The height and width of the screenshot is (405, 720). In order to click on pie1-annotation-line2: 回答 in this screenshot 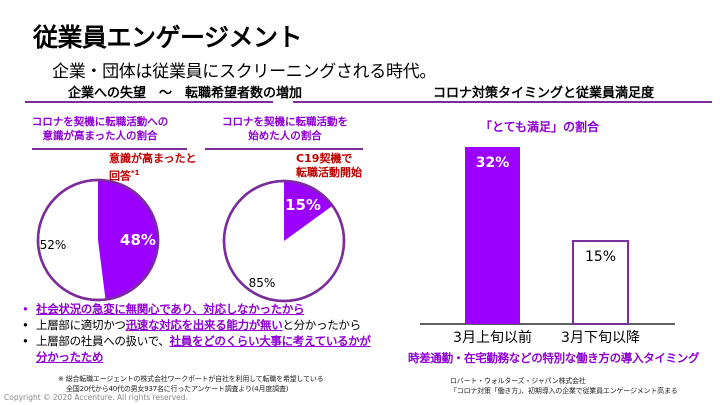, I will do `click(120, 176)`.